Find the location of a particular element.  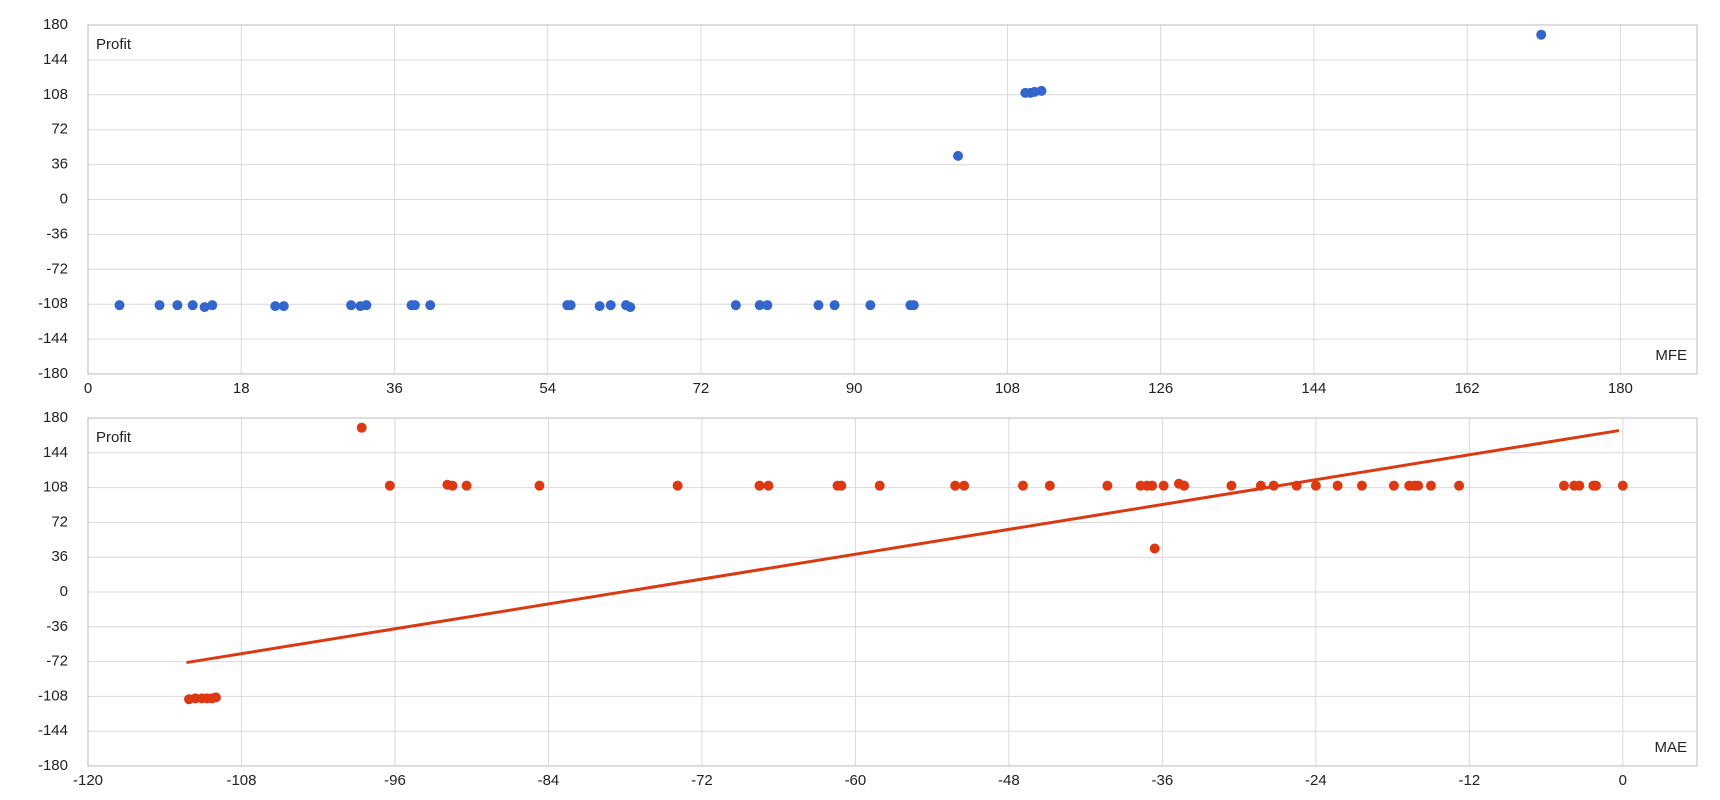

y-axis-label: Profit is located at coordinates (114, 437).